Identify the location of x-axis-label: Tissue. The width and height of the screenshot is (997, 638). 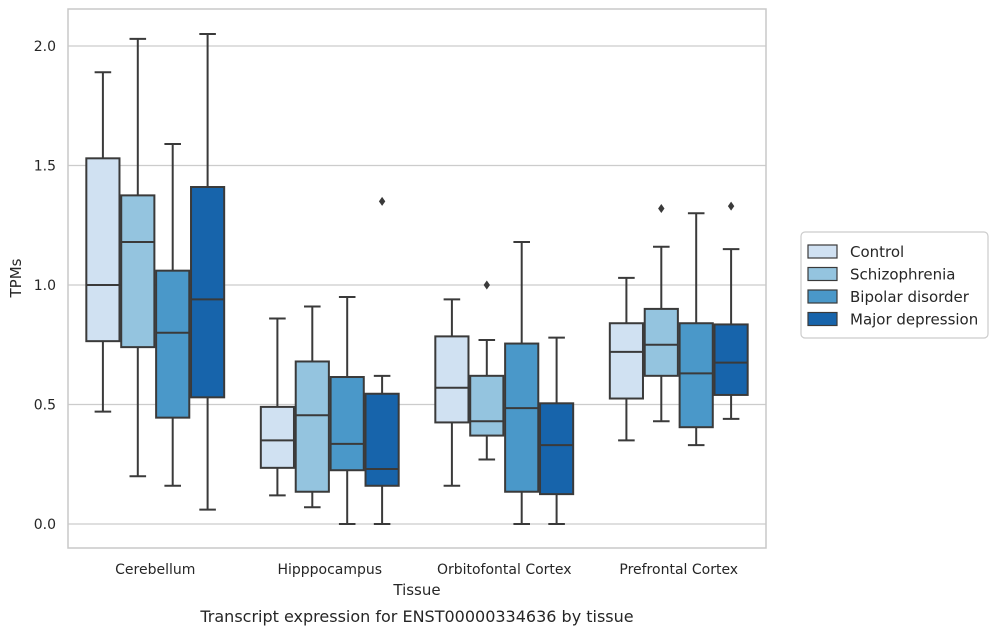
(416, 590).